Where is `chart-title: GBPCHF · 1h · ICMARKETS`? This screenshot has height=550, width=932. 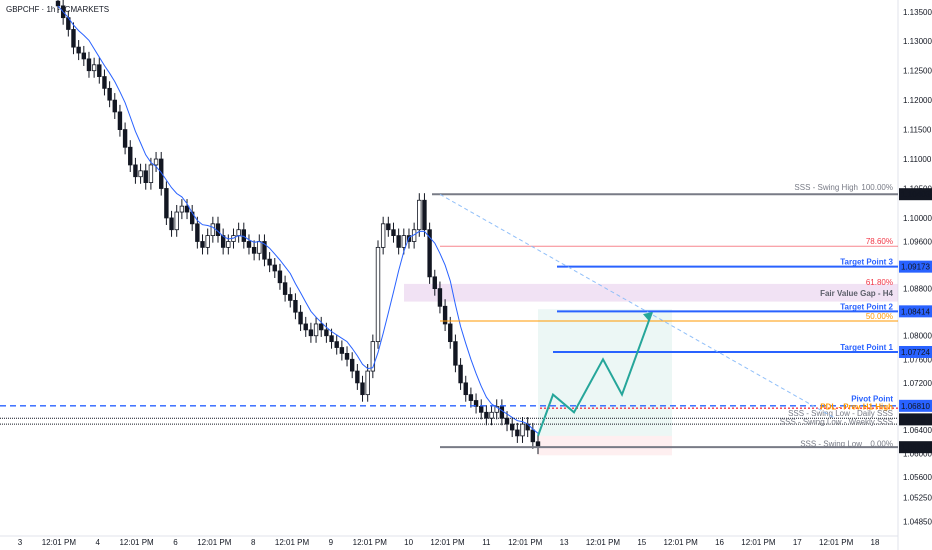 chart-title: GBPCHF · 1h · ICMARKETS is located at coordinates (57, 9).